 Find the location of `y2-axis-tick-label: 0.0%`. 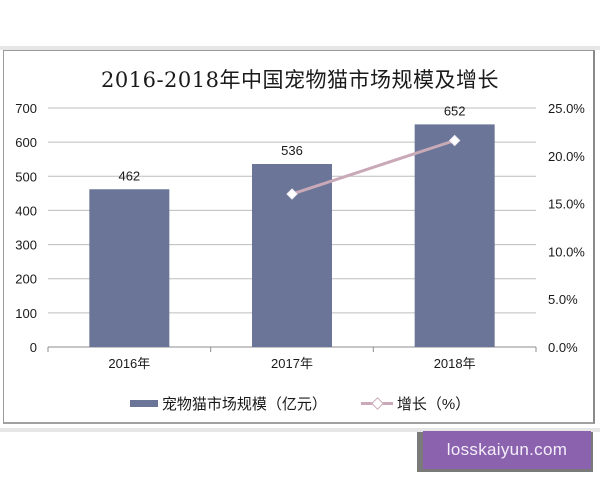

y2-axis-tick-label: 0.0% is located at coordinates (563, 347).